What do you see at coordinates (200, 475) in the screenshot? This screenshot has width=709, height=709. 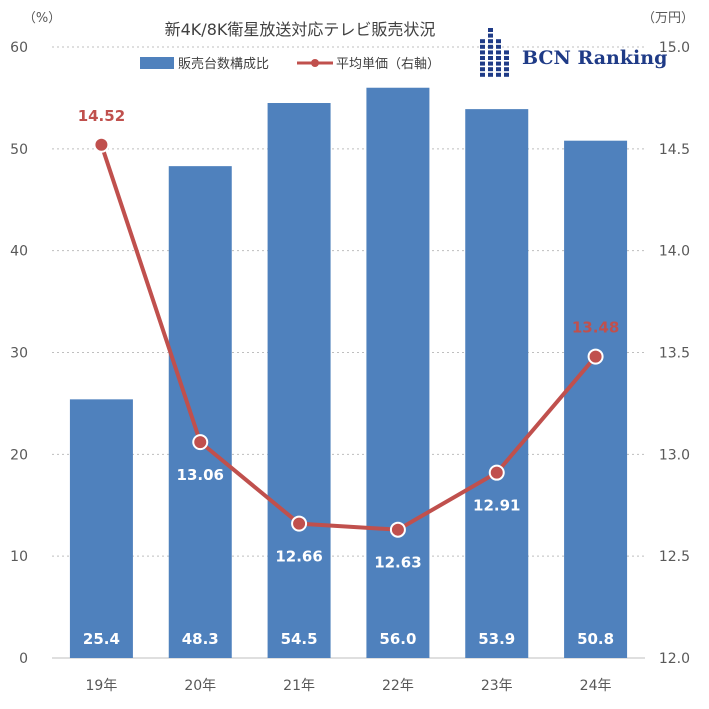 I see `line-data-label: 13.06` at bounding box center [200, 475].